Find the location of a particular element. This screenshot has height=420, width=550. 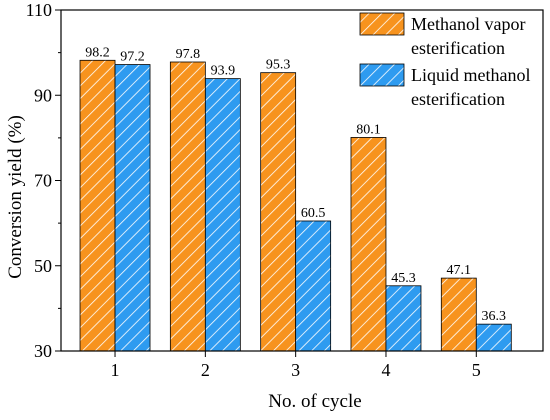

x-tick-label-5: 5 is located at coordinates (476, 370).